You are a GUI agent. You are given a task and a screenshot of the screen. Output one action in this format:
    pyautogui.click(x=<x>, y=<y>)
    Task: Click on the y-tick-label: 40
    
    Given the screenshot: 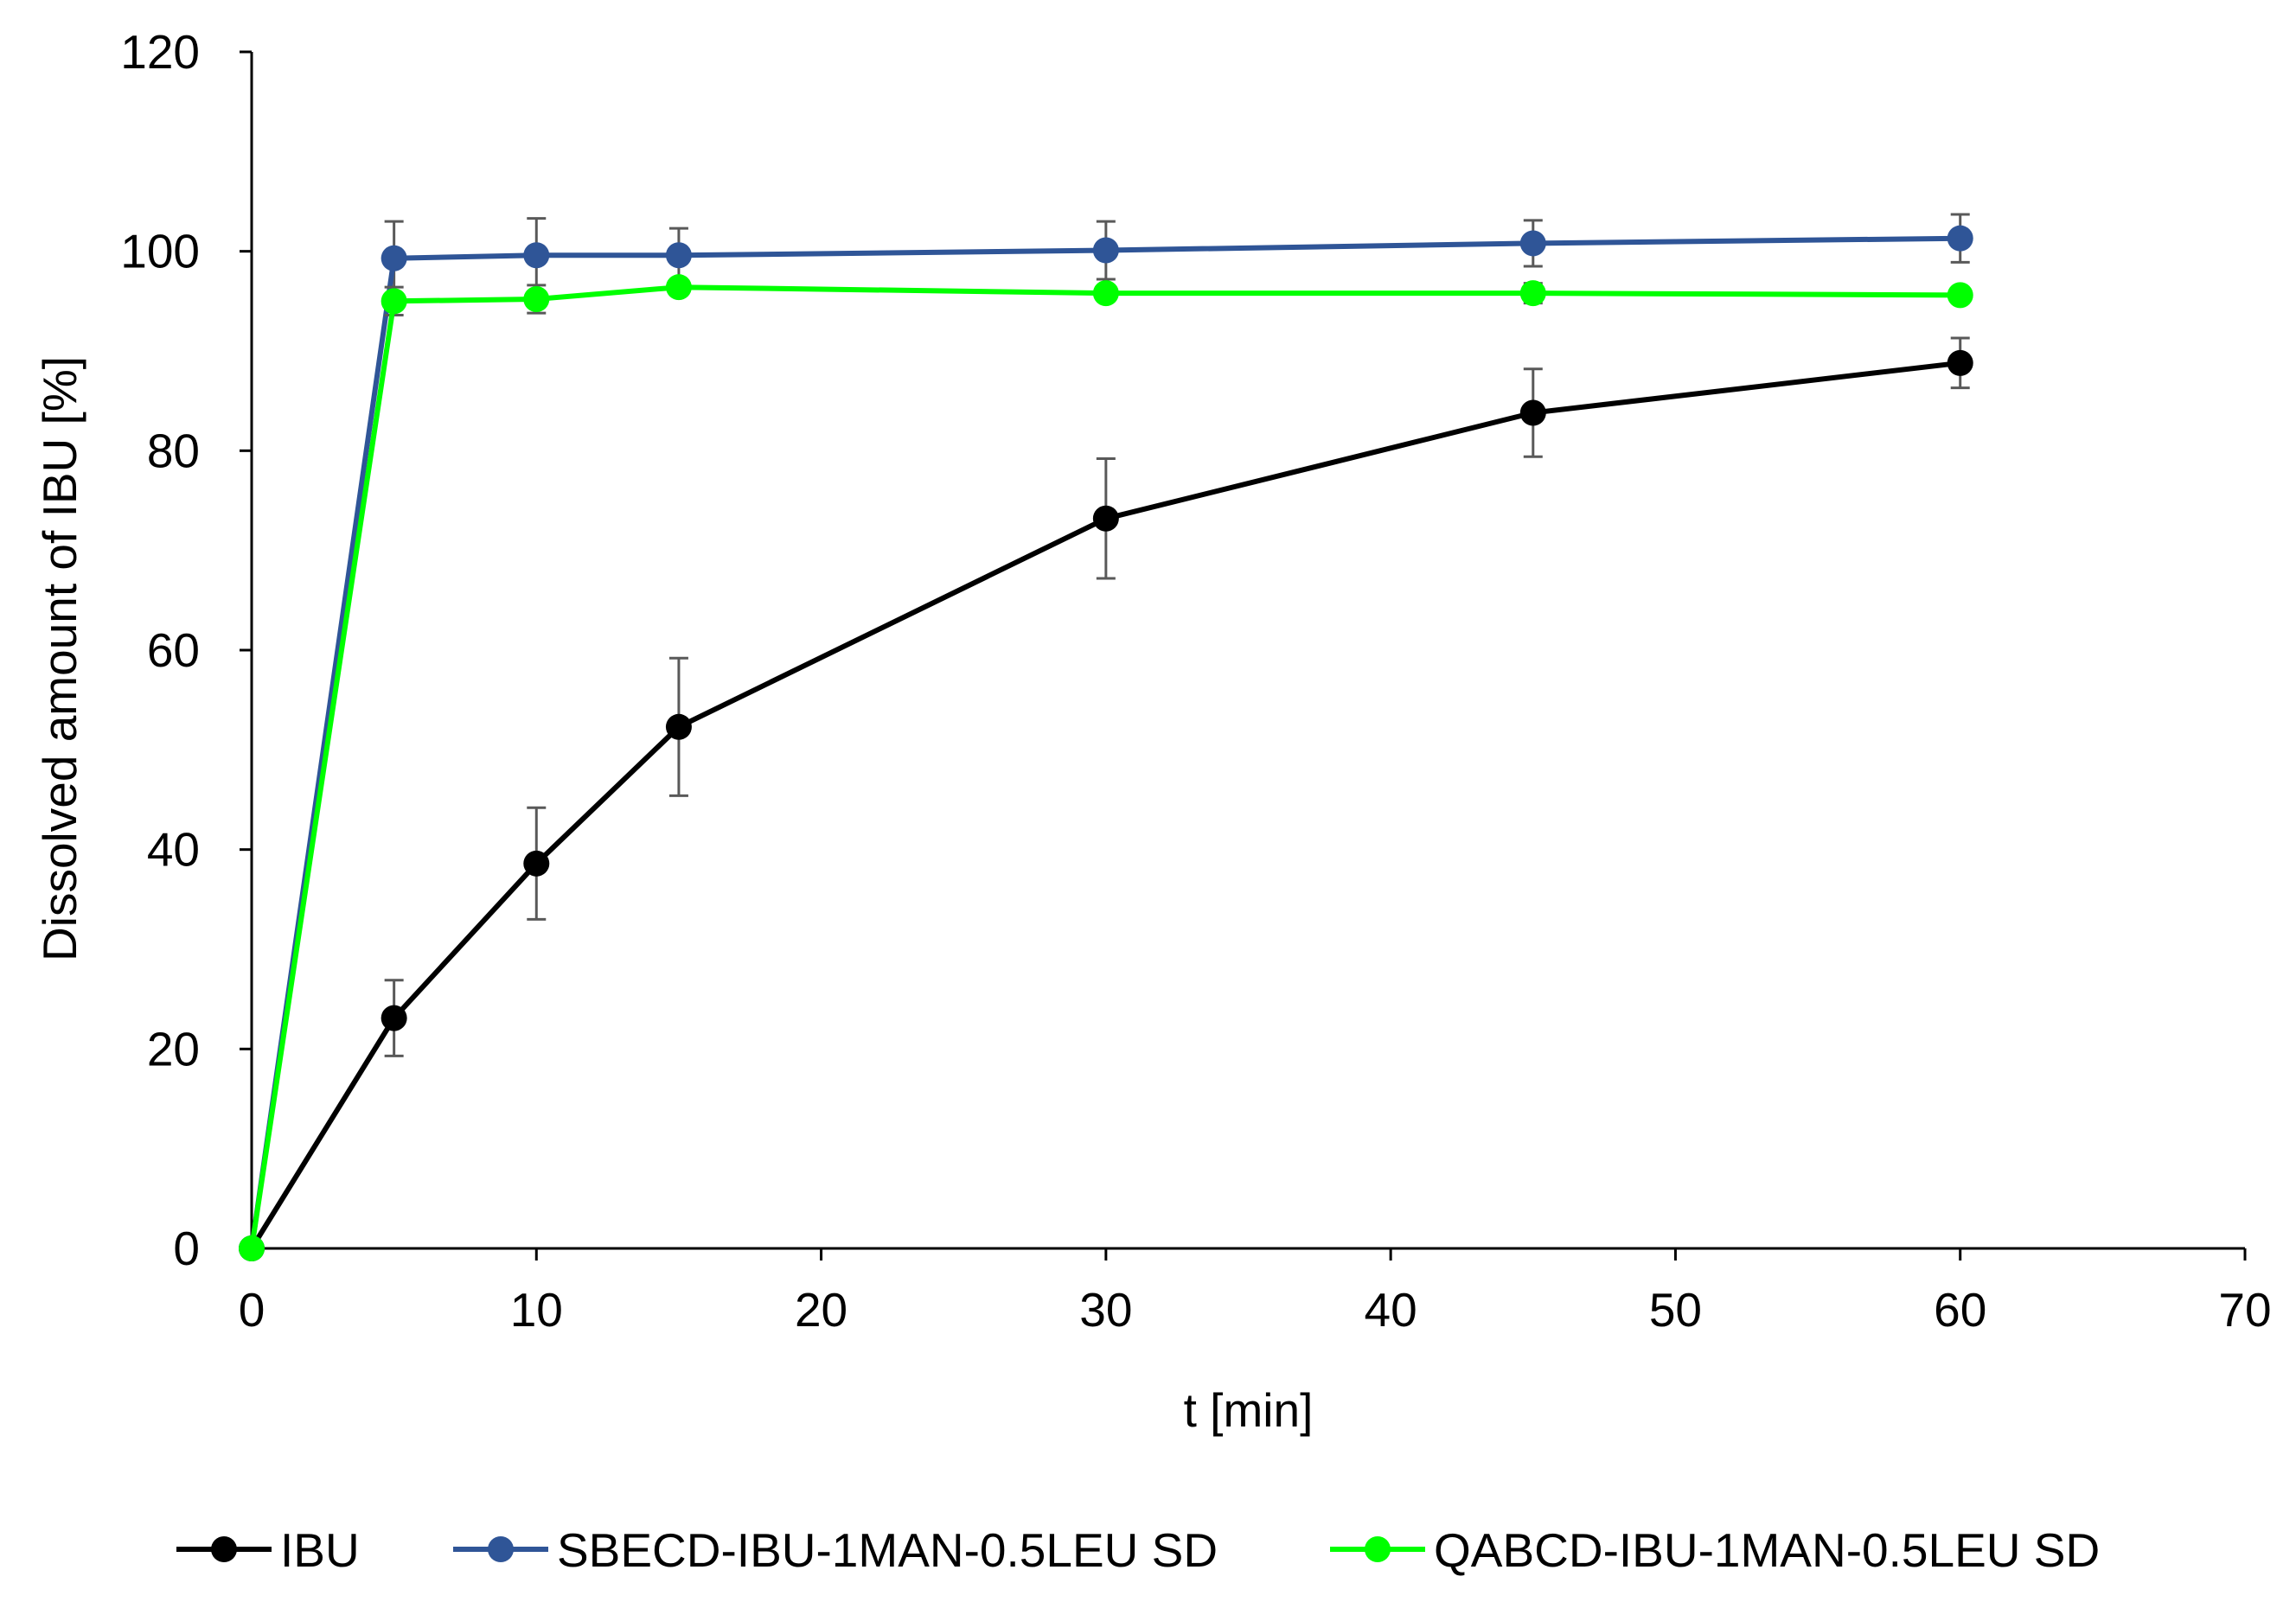 What is the action you would take?
    pyautogui.click(x=173, y=850)
    